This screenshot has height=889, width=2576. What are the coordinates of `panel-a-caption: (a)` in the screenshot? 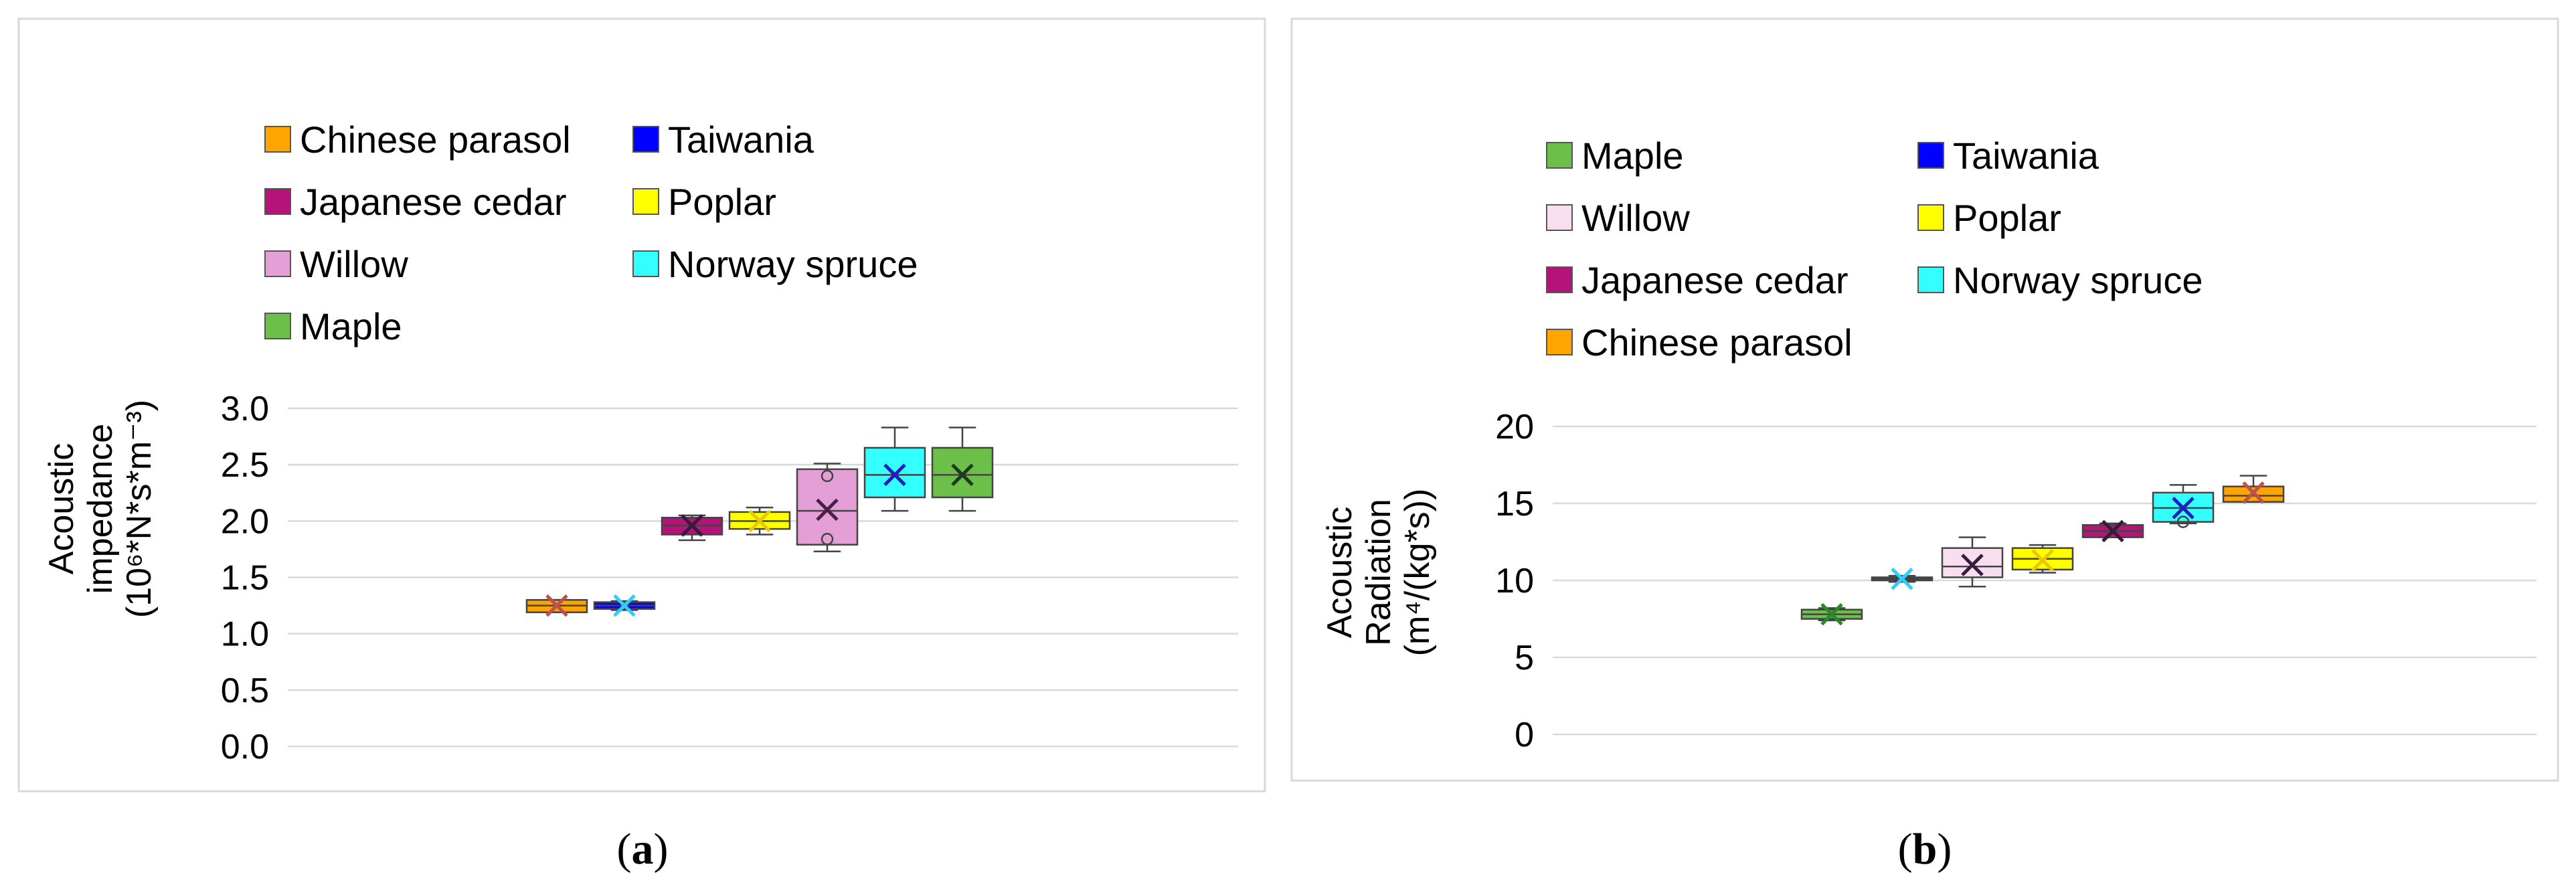 It's located at (643, 849).